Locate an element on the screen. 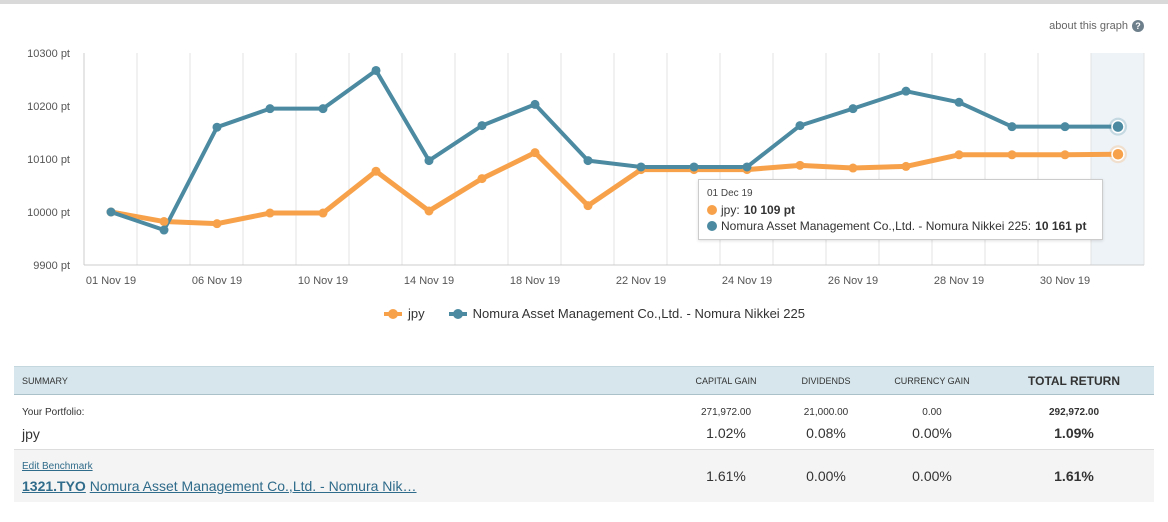  series-line-jpy is located at coordinates (614, 188).